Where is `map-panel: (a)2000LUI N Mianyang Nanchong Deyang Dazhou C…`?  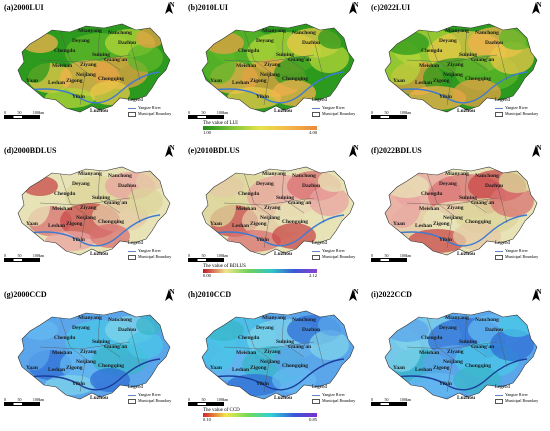 map-panel: (a)2000LUI N Mianyang Nanchong Deyang Dazhou C… is located at coordinates (91, 71).